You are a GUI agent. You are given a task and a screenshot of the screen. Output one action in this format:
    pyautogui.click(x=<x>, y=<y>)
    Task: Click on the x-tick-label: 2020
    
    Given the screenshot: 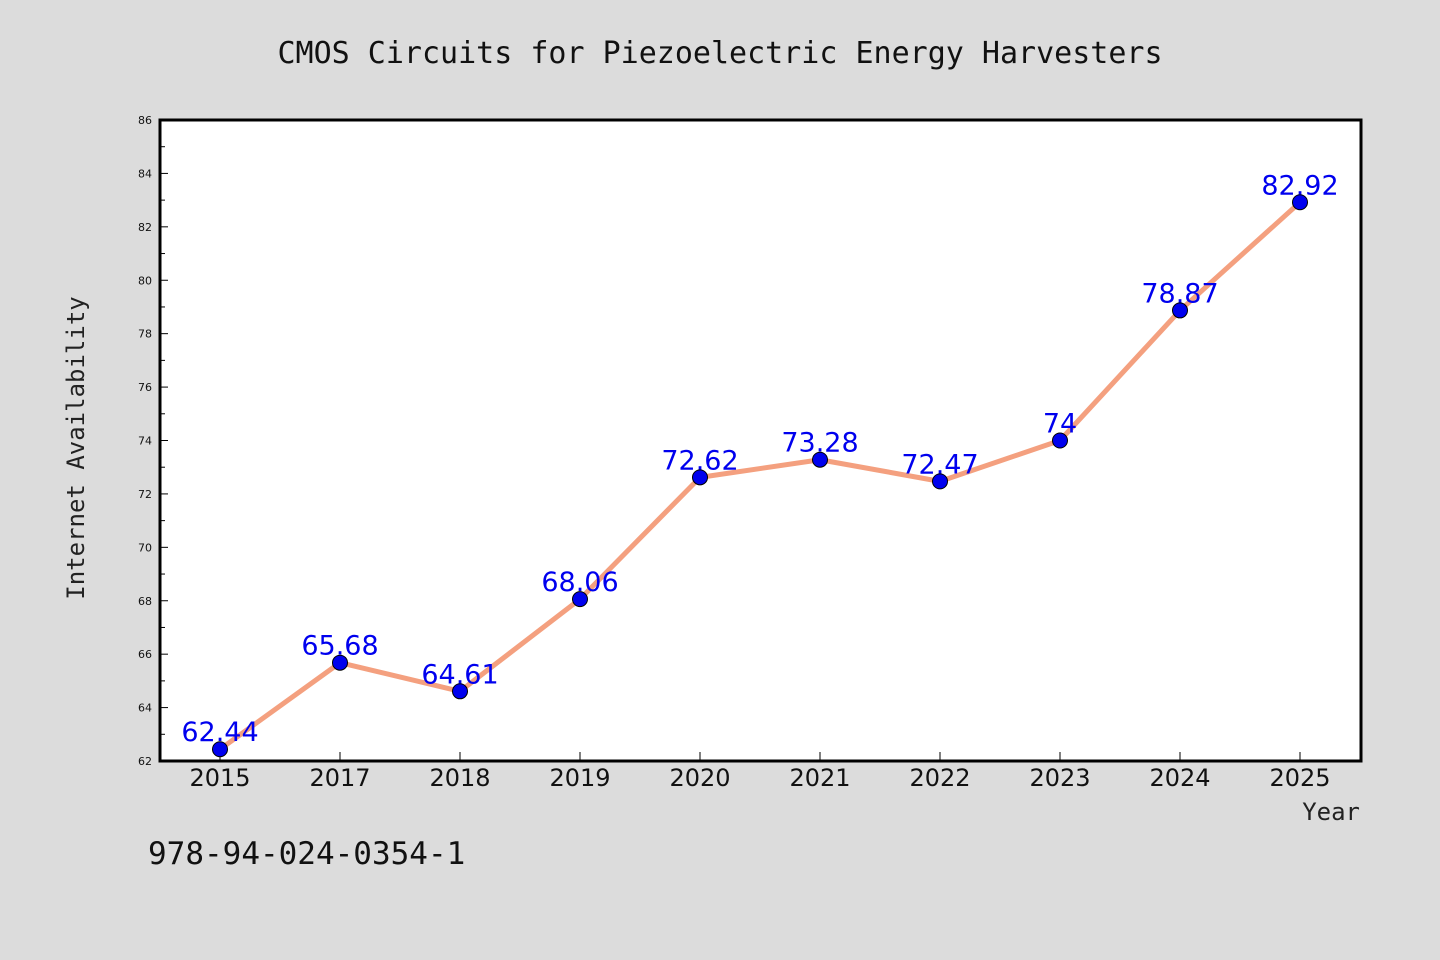 What is the action you would take?
    pyautogui.click(x=699, y=778)
    